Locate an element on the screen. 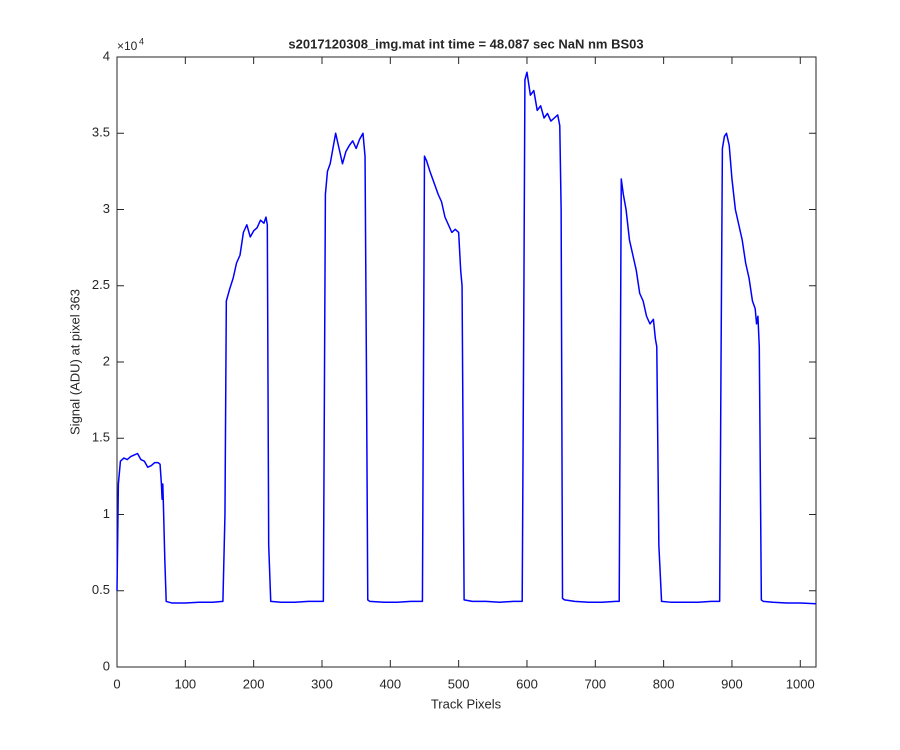  y-tick-label: 4 is located at coordinates (106, 55).